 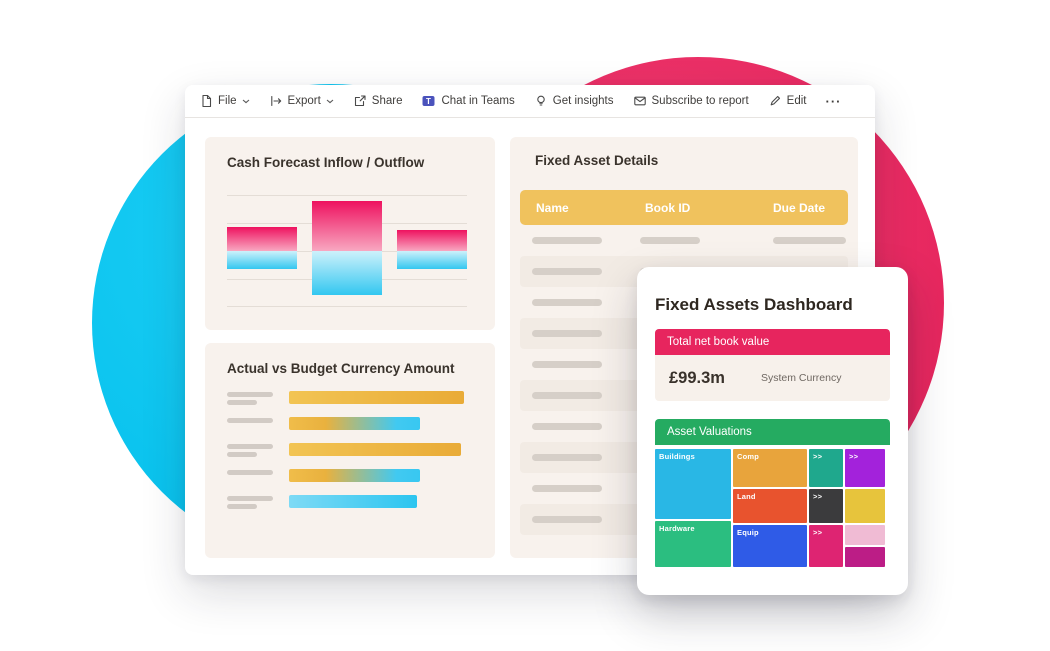 What do you see at coordinates (387, 101) in the screenshot?
I see `share-label: Share` at bounding box center [387, 101].